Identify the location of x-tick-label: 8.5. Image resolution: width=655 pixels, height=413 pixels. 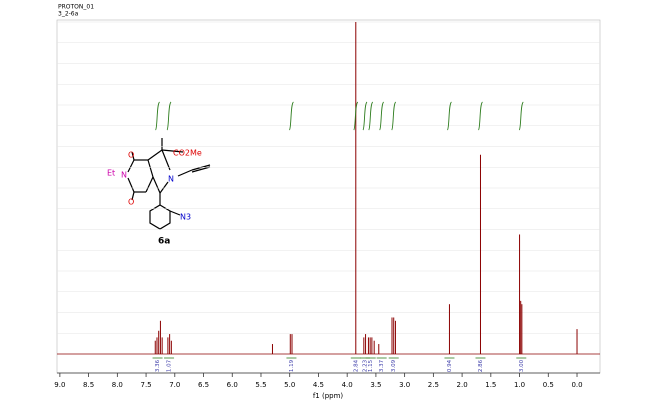
(88, 385).